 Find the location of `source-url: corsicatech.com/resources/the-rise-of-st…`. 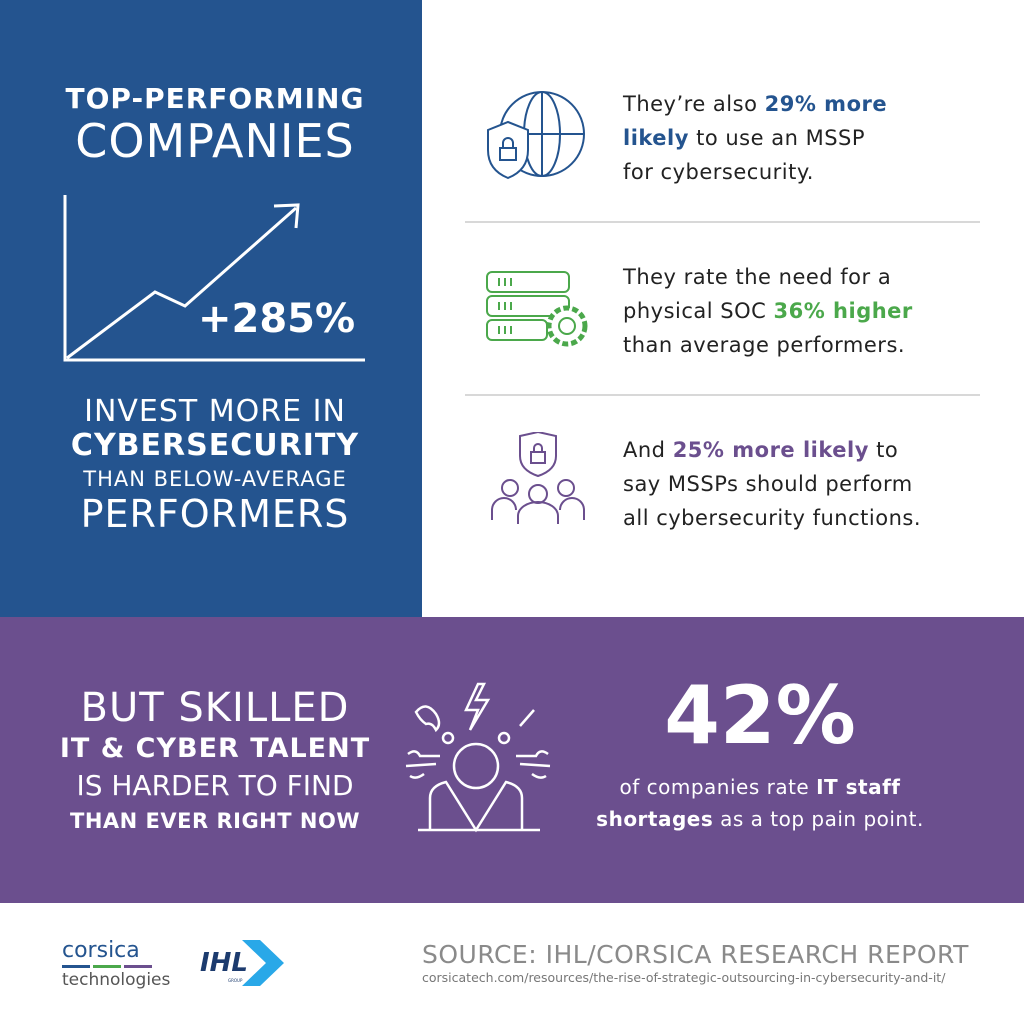

source-url: corsicatech.com/resources/the-rise-of-st… is located at coordinates (684, 977).